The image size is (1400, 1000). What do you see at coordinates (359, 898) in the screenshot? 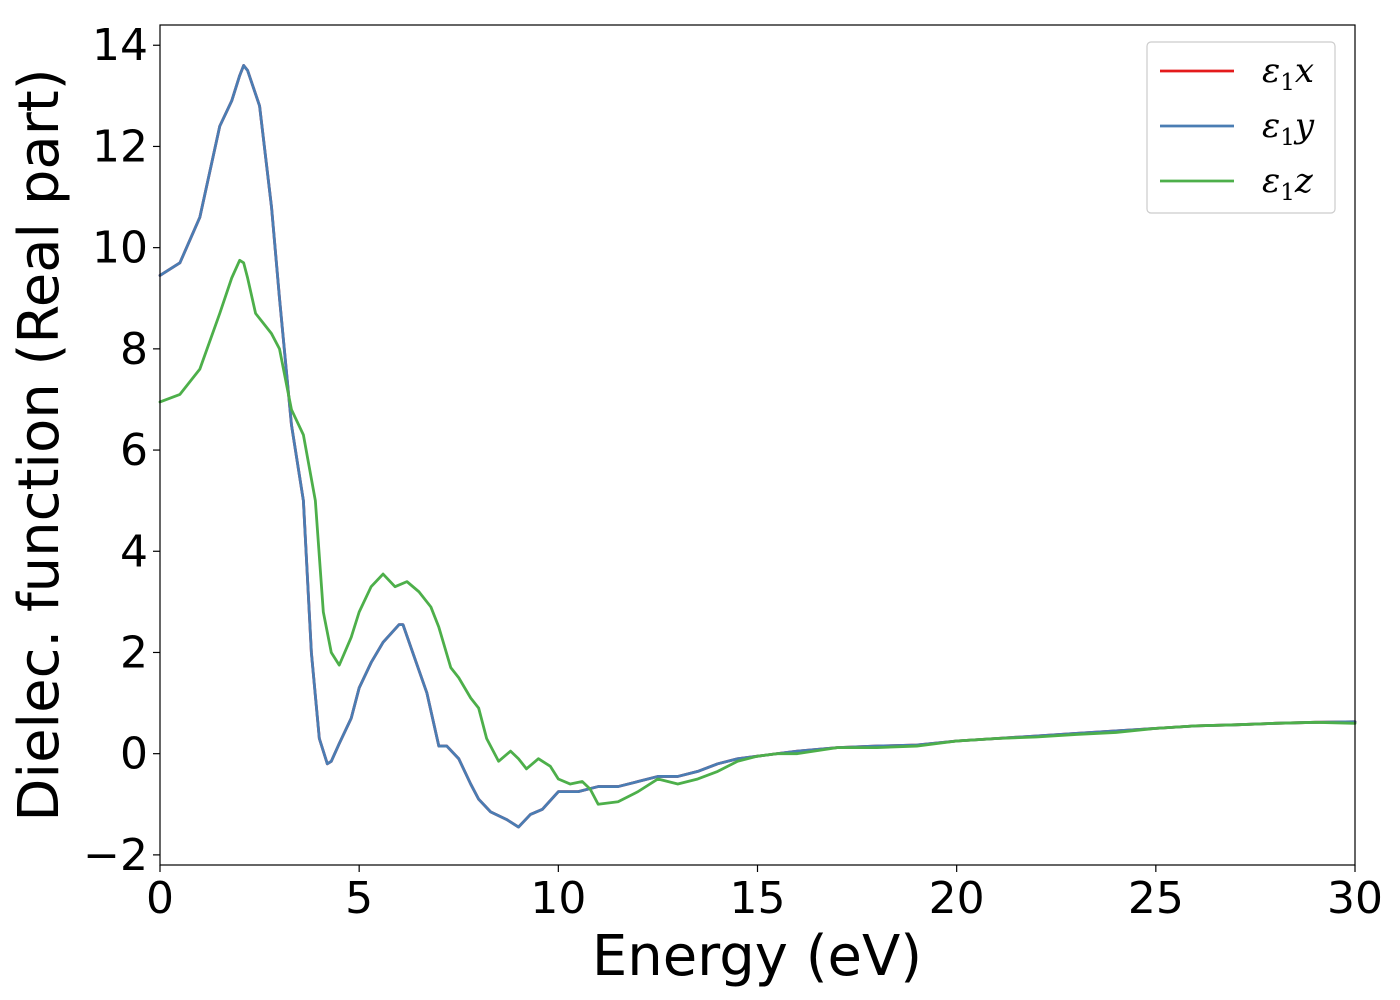
I see `x-tick-label: 5` at bounding box center [359, 898].